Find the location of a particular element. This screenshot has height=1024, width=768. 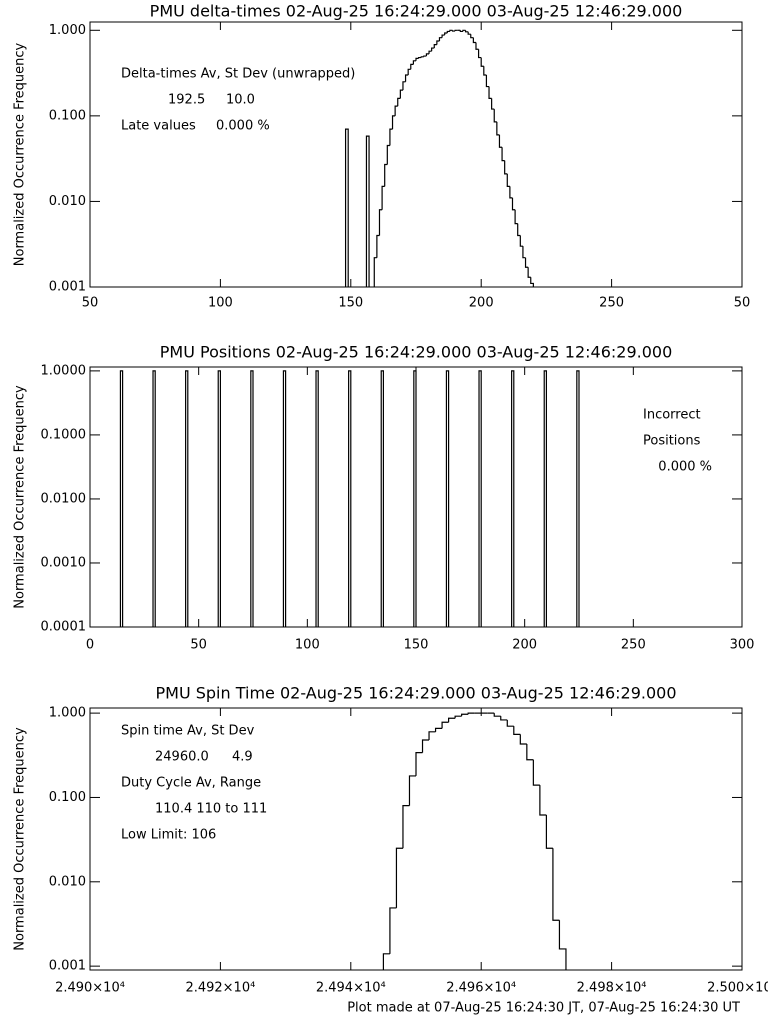

annotation: Delta-times Av, St Dev (unwrapped) is located at coordinates (238, 74).